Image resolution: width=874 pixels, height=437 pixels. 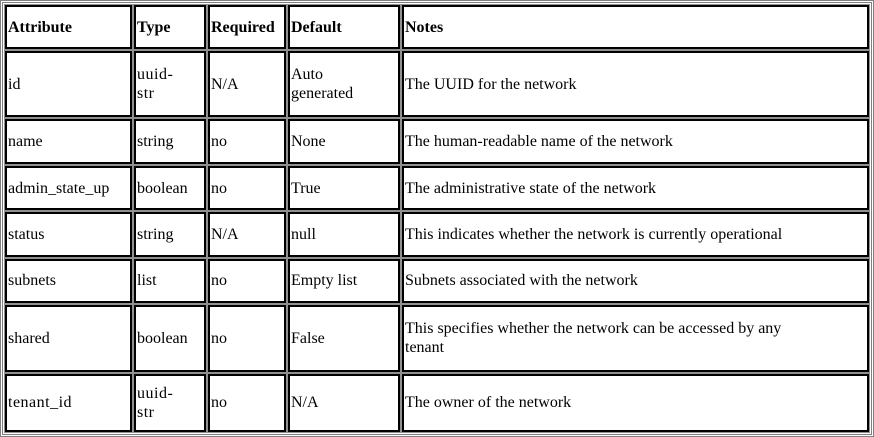 I want to click on header-type: Type, so click(x=170, y=27).